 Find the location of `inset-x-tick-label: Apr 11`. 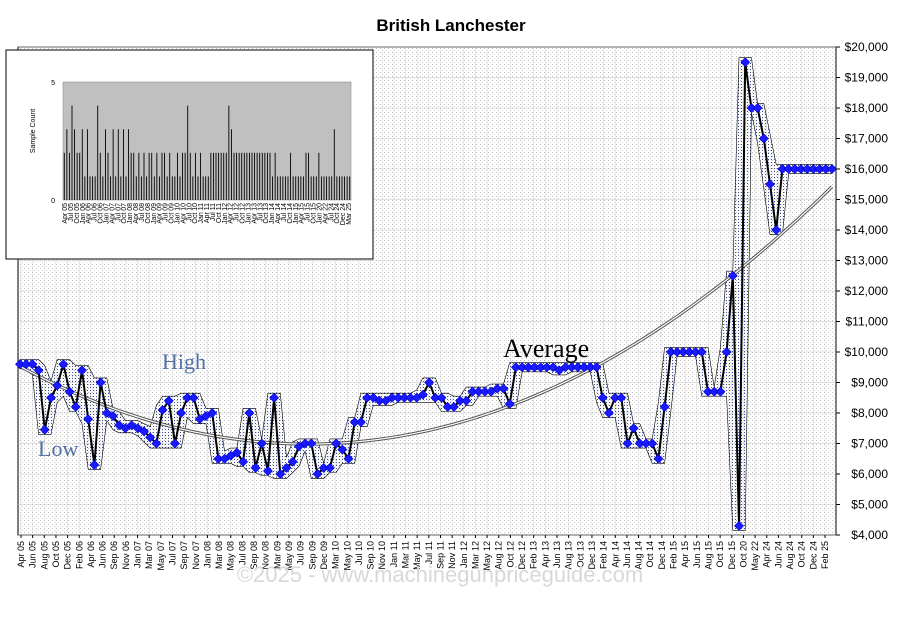

inset-x-tick-label: Apr 11 is located at coordinates (207, 213).